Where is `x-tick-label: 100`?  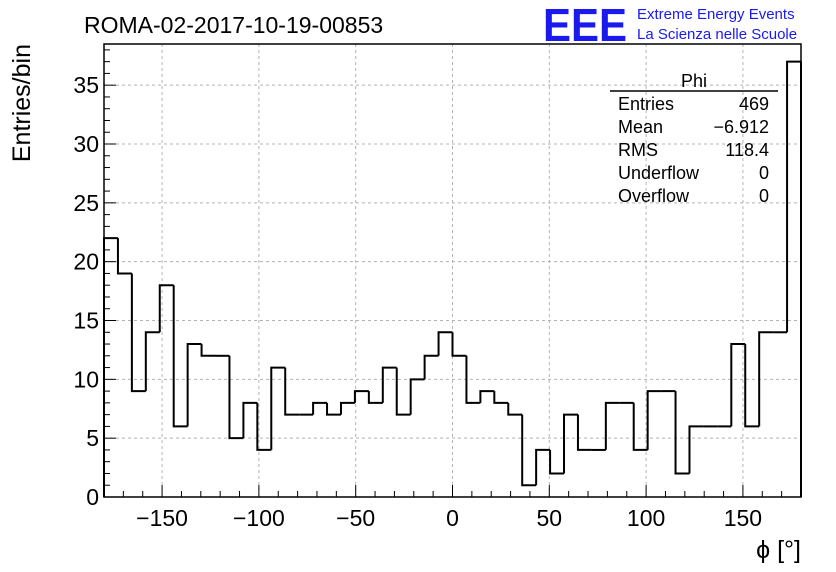 x-tick-label: 100 is located at coordinates (646, 518).